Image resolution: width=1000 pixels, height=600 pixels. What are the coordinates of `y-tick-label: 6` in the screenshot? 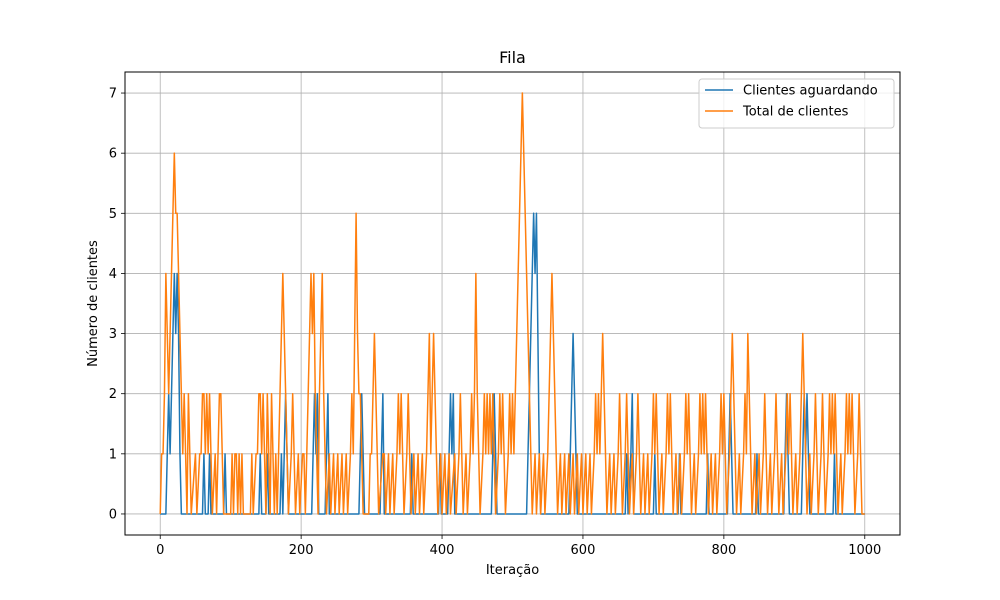 It's located at (113, 154).